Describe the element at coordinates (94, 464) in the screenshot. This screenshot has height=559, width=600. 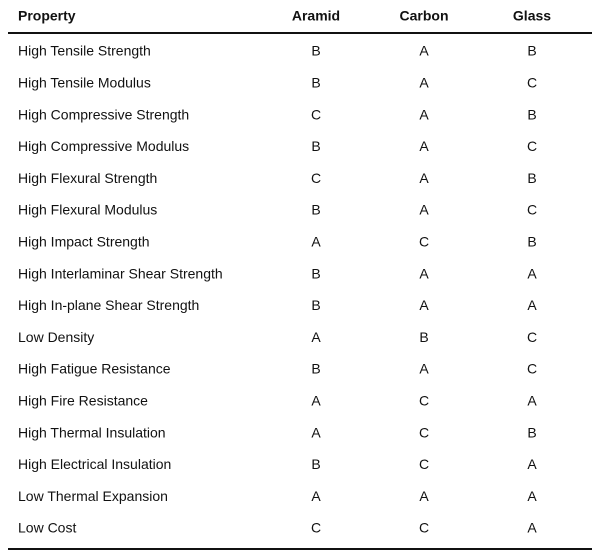
I see `property-name: High Electrical Insulation` at that location.